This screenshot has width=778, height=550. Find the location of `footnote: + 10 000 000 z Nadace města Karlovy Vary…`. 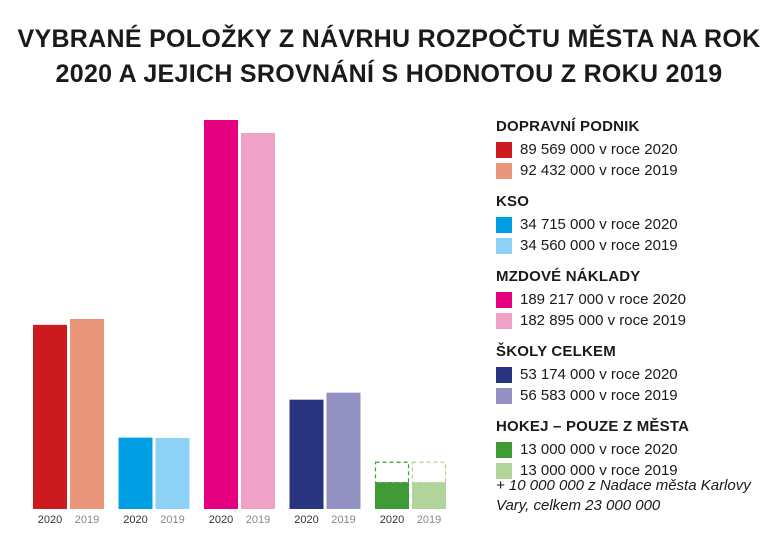

footnote: + 10 000 000 z Nadace města Karlovy Vary… is located at coordinates (623, 495).